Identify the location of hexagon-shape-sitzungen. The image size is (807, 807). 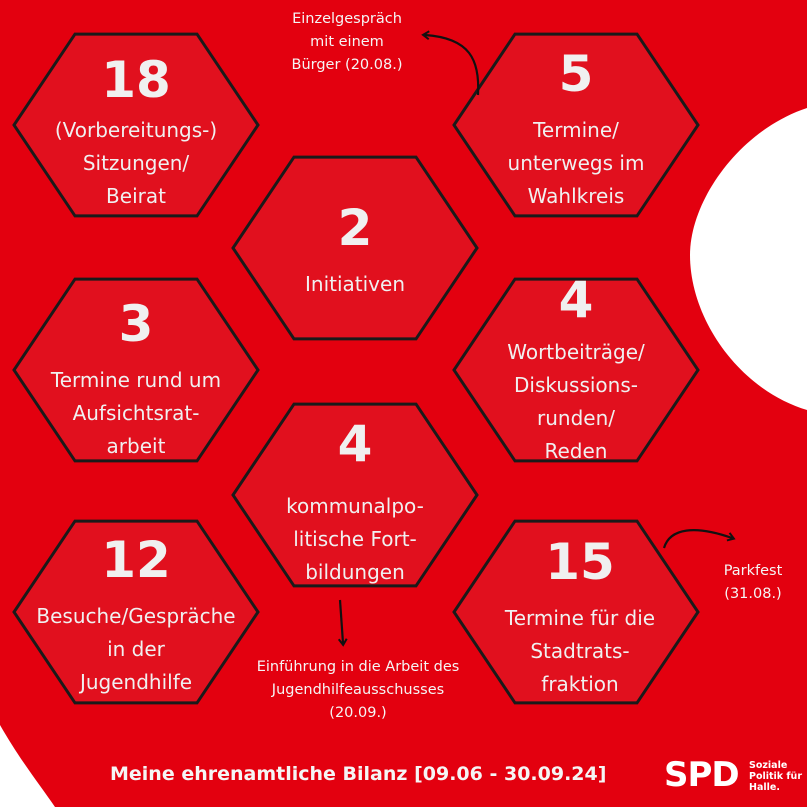
(136, 125).